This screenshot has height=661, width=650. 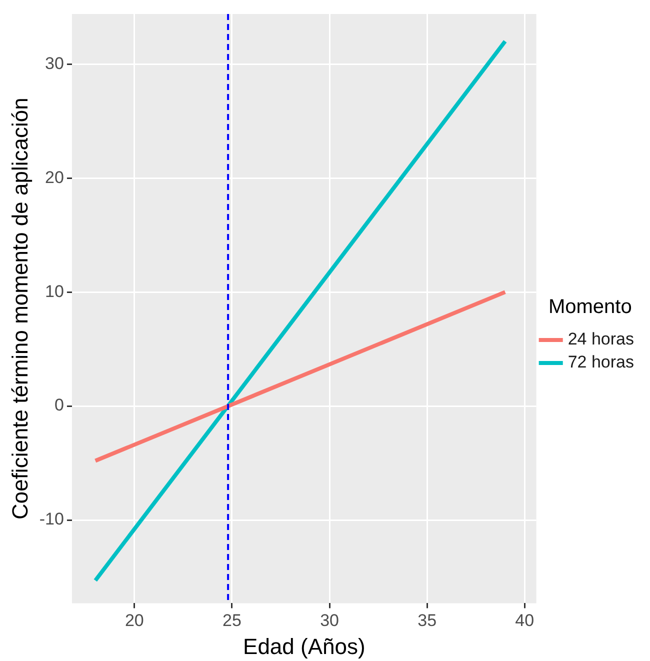 I want to click on x-tick-label: 40, so click(x=524, y=620).